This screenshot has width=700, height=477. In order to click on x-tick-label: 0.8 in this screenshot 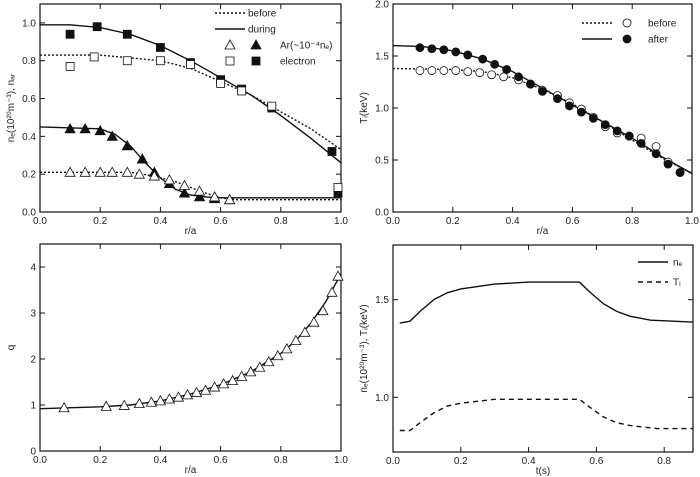, I will do `click(281, 221)`.